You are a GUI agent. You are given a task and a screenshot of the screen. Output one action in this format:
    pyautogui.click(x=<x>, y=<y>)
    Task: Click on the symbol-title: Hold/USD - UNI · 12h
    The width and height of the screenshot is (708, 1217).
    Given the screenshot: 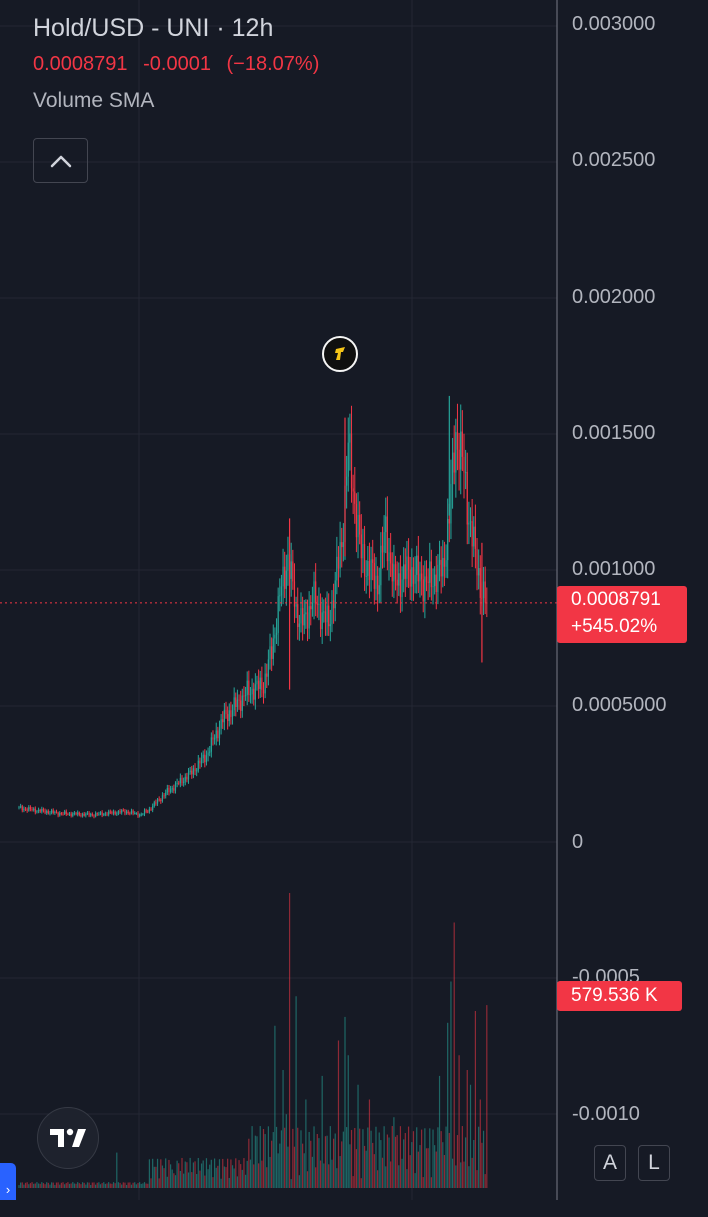 What is the action you would take?
    pyautogui.click(x=153, y=28)
    